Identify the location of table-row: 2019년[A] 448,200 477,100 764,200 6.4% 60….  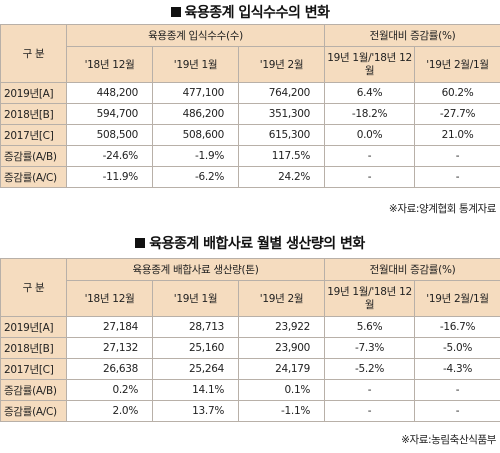
(250, 93).